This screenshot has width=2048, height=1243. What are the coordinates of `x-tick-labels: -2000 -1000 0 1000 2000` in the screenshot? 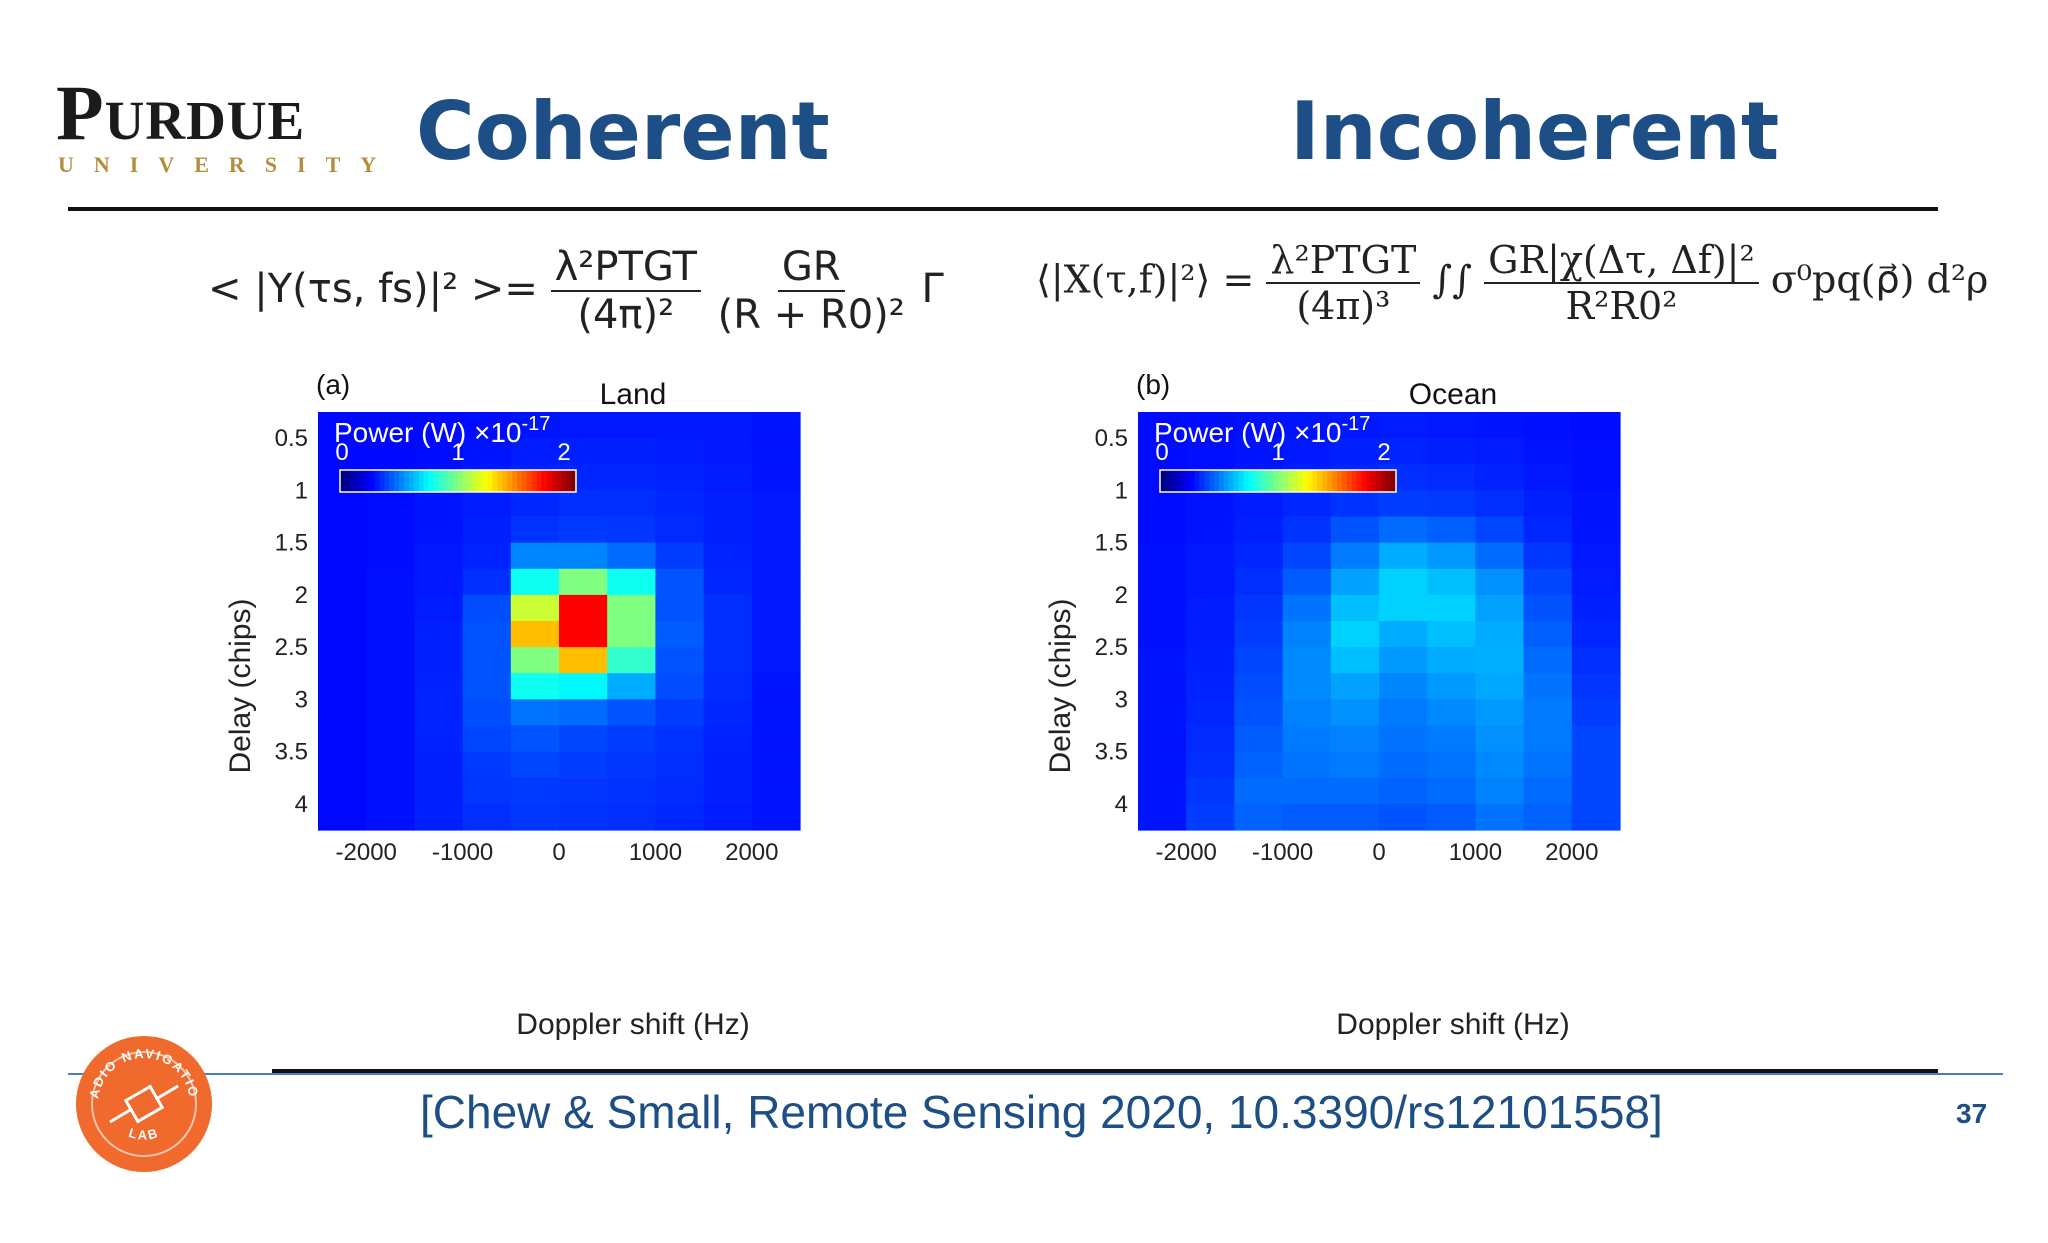 It's located at (1377, 852).